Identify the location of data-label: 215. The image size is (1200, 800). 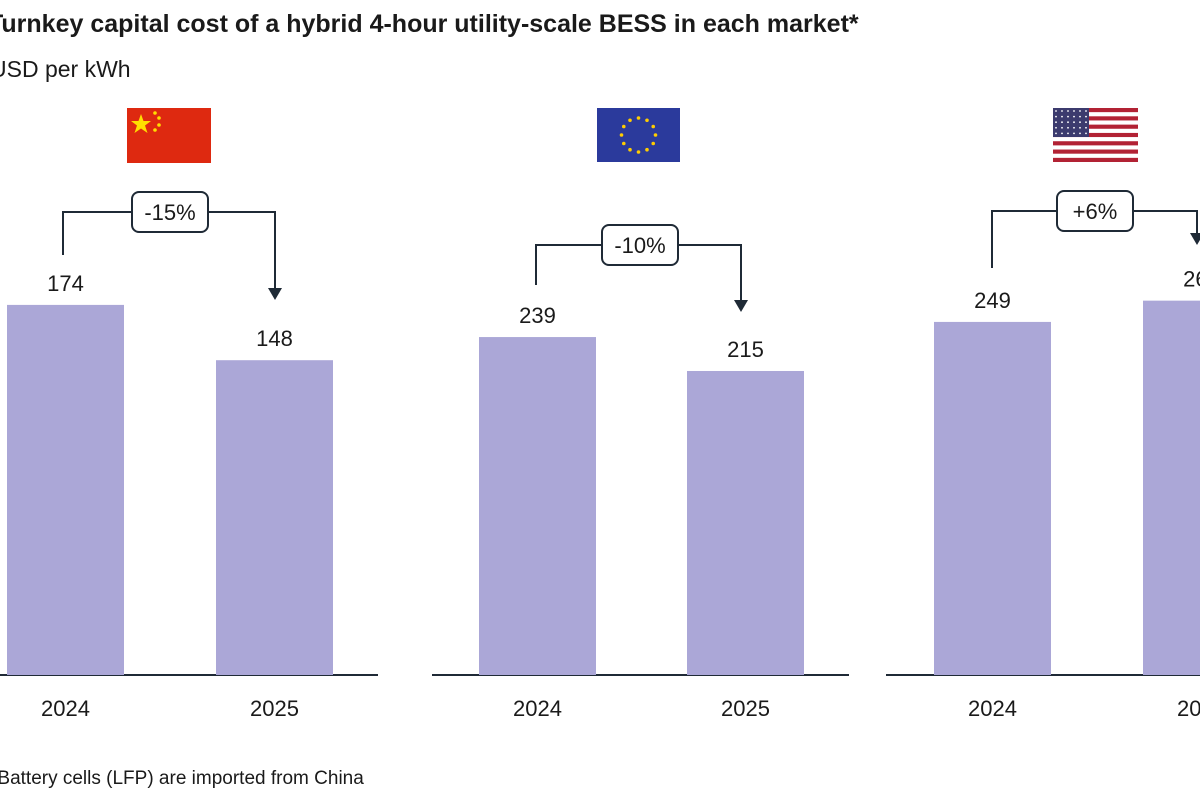
(745, 349).